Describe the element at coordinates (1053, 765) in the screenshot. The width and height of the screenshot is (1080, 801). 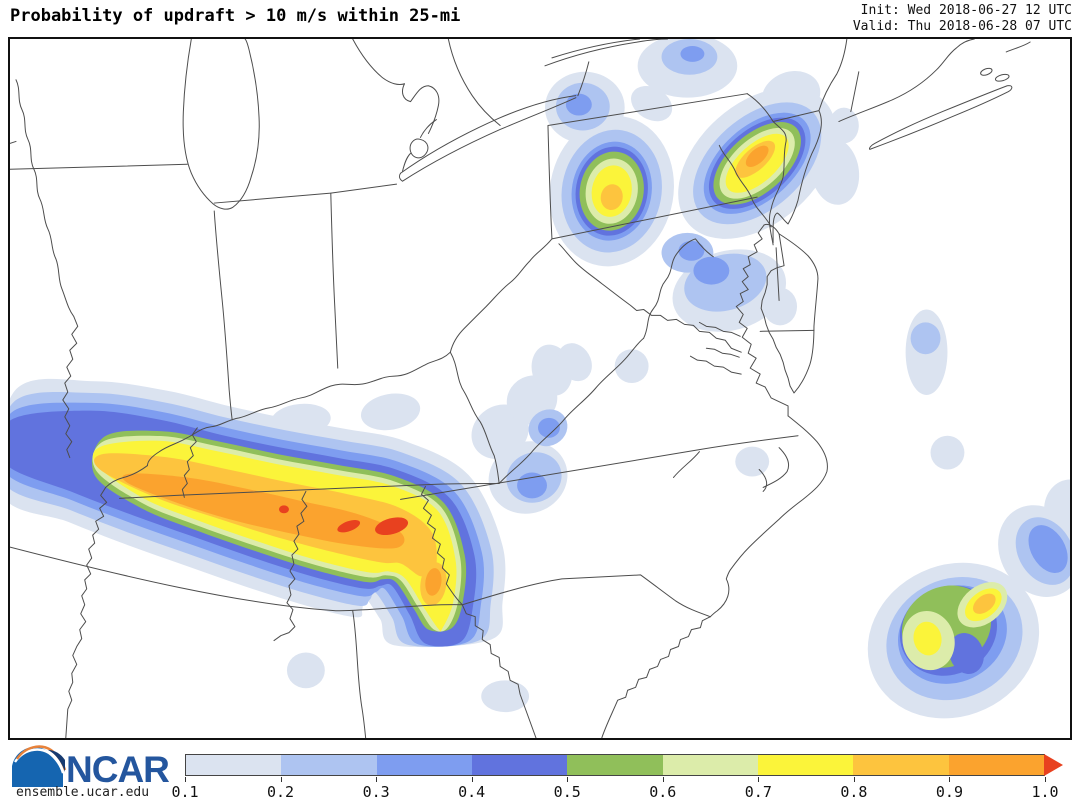
I see `colorbar-overflow-arrow` at that location.